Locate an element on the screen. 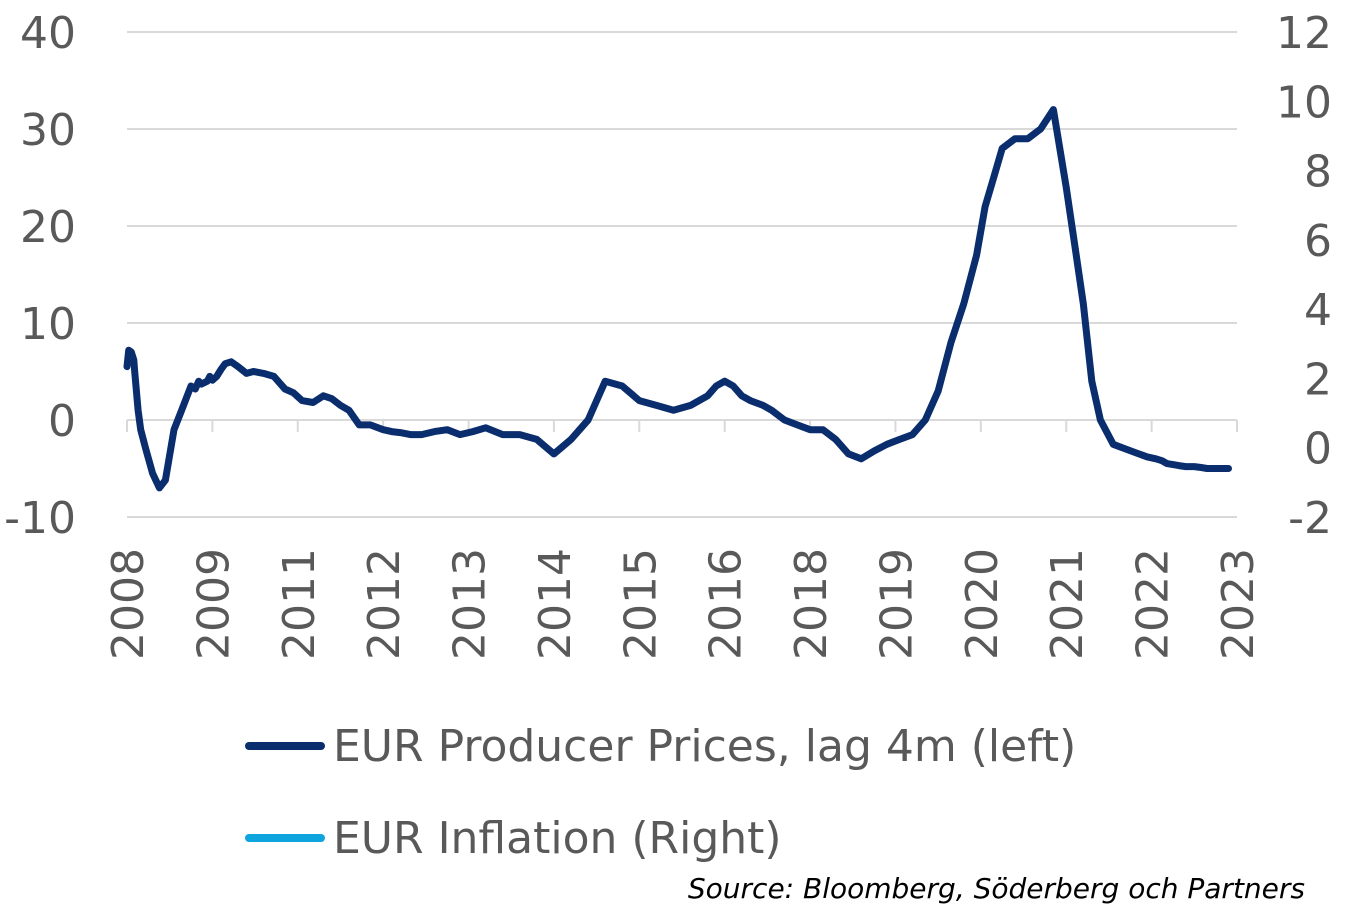 Image resolution: width=1345 pixels, height=912 pixels. left-y-axis: -10 0 10 20 30 40 is located at coordinates (40, 276).